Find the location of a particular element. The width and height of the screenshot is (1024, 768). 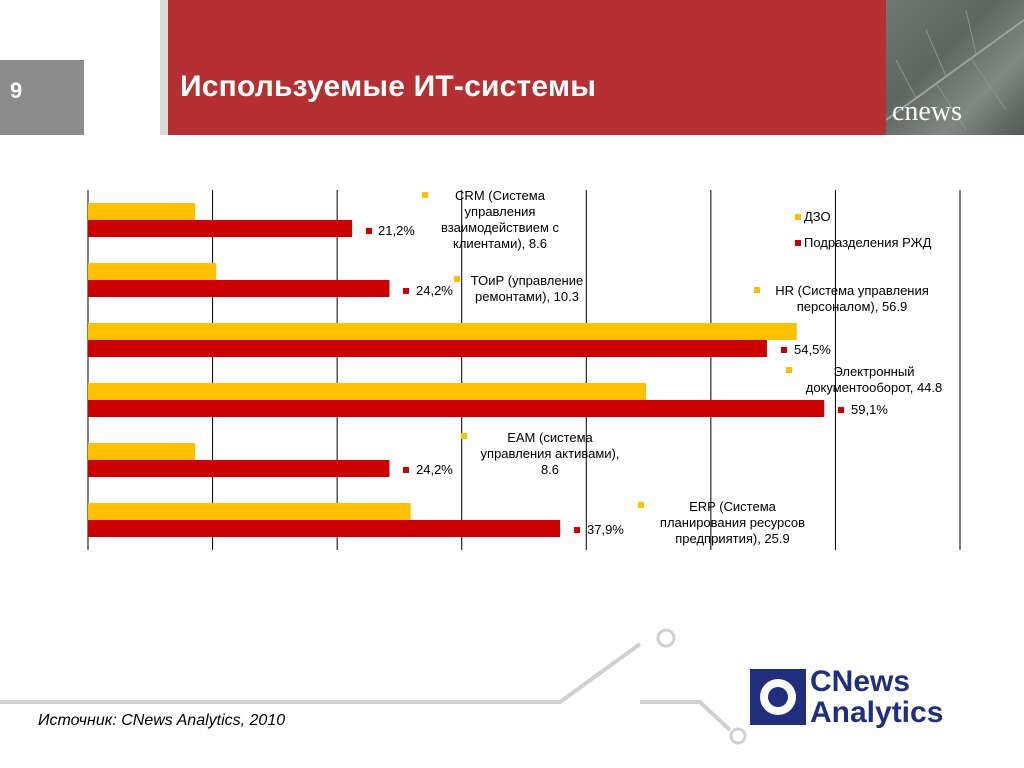

legend-marker-toir is located at coordinates (457, 279).